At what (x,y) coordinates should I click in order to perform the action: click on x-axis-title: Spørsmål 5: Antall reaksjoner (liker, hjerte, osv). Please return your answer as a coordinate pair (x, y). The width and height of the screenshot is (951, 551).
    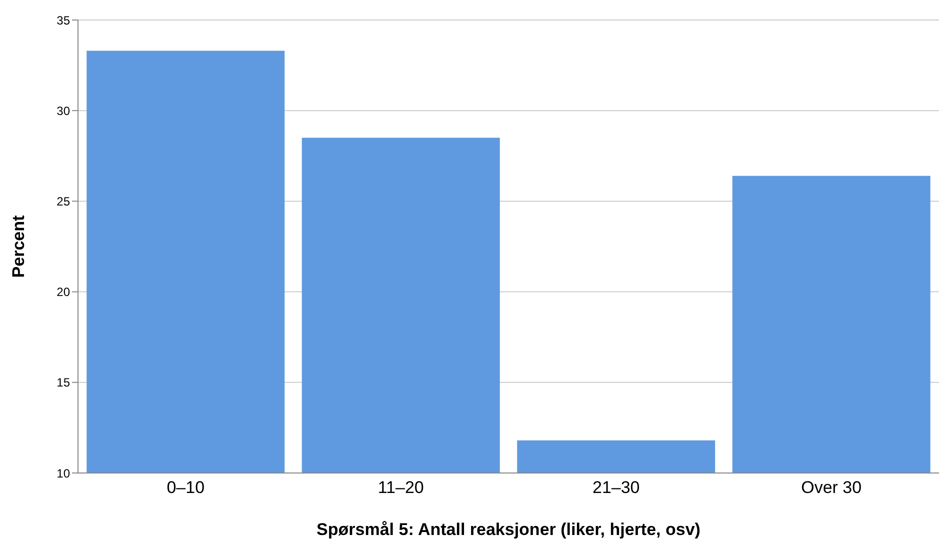
    Looking at the image, I should click on (508, 529).